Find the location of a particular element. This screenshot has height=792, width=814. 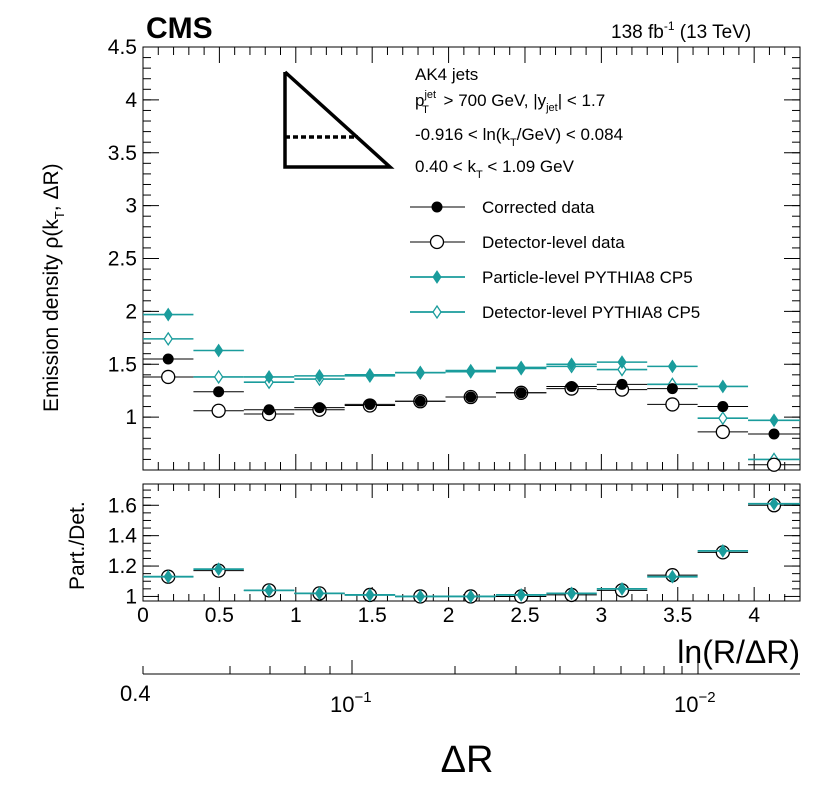

main-y-tick-label: 3 is located at coordinates (131, 206).